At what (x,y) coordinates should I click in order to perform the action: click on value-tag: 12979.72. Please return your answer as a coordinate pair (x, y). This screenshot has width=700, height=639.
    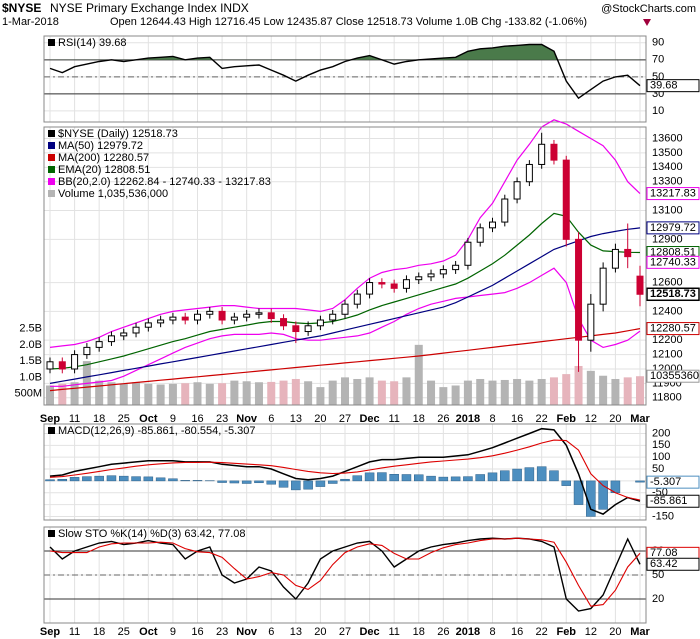
    Looking at the image, I should click on (673, 228).